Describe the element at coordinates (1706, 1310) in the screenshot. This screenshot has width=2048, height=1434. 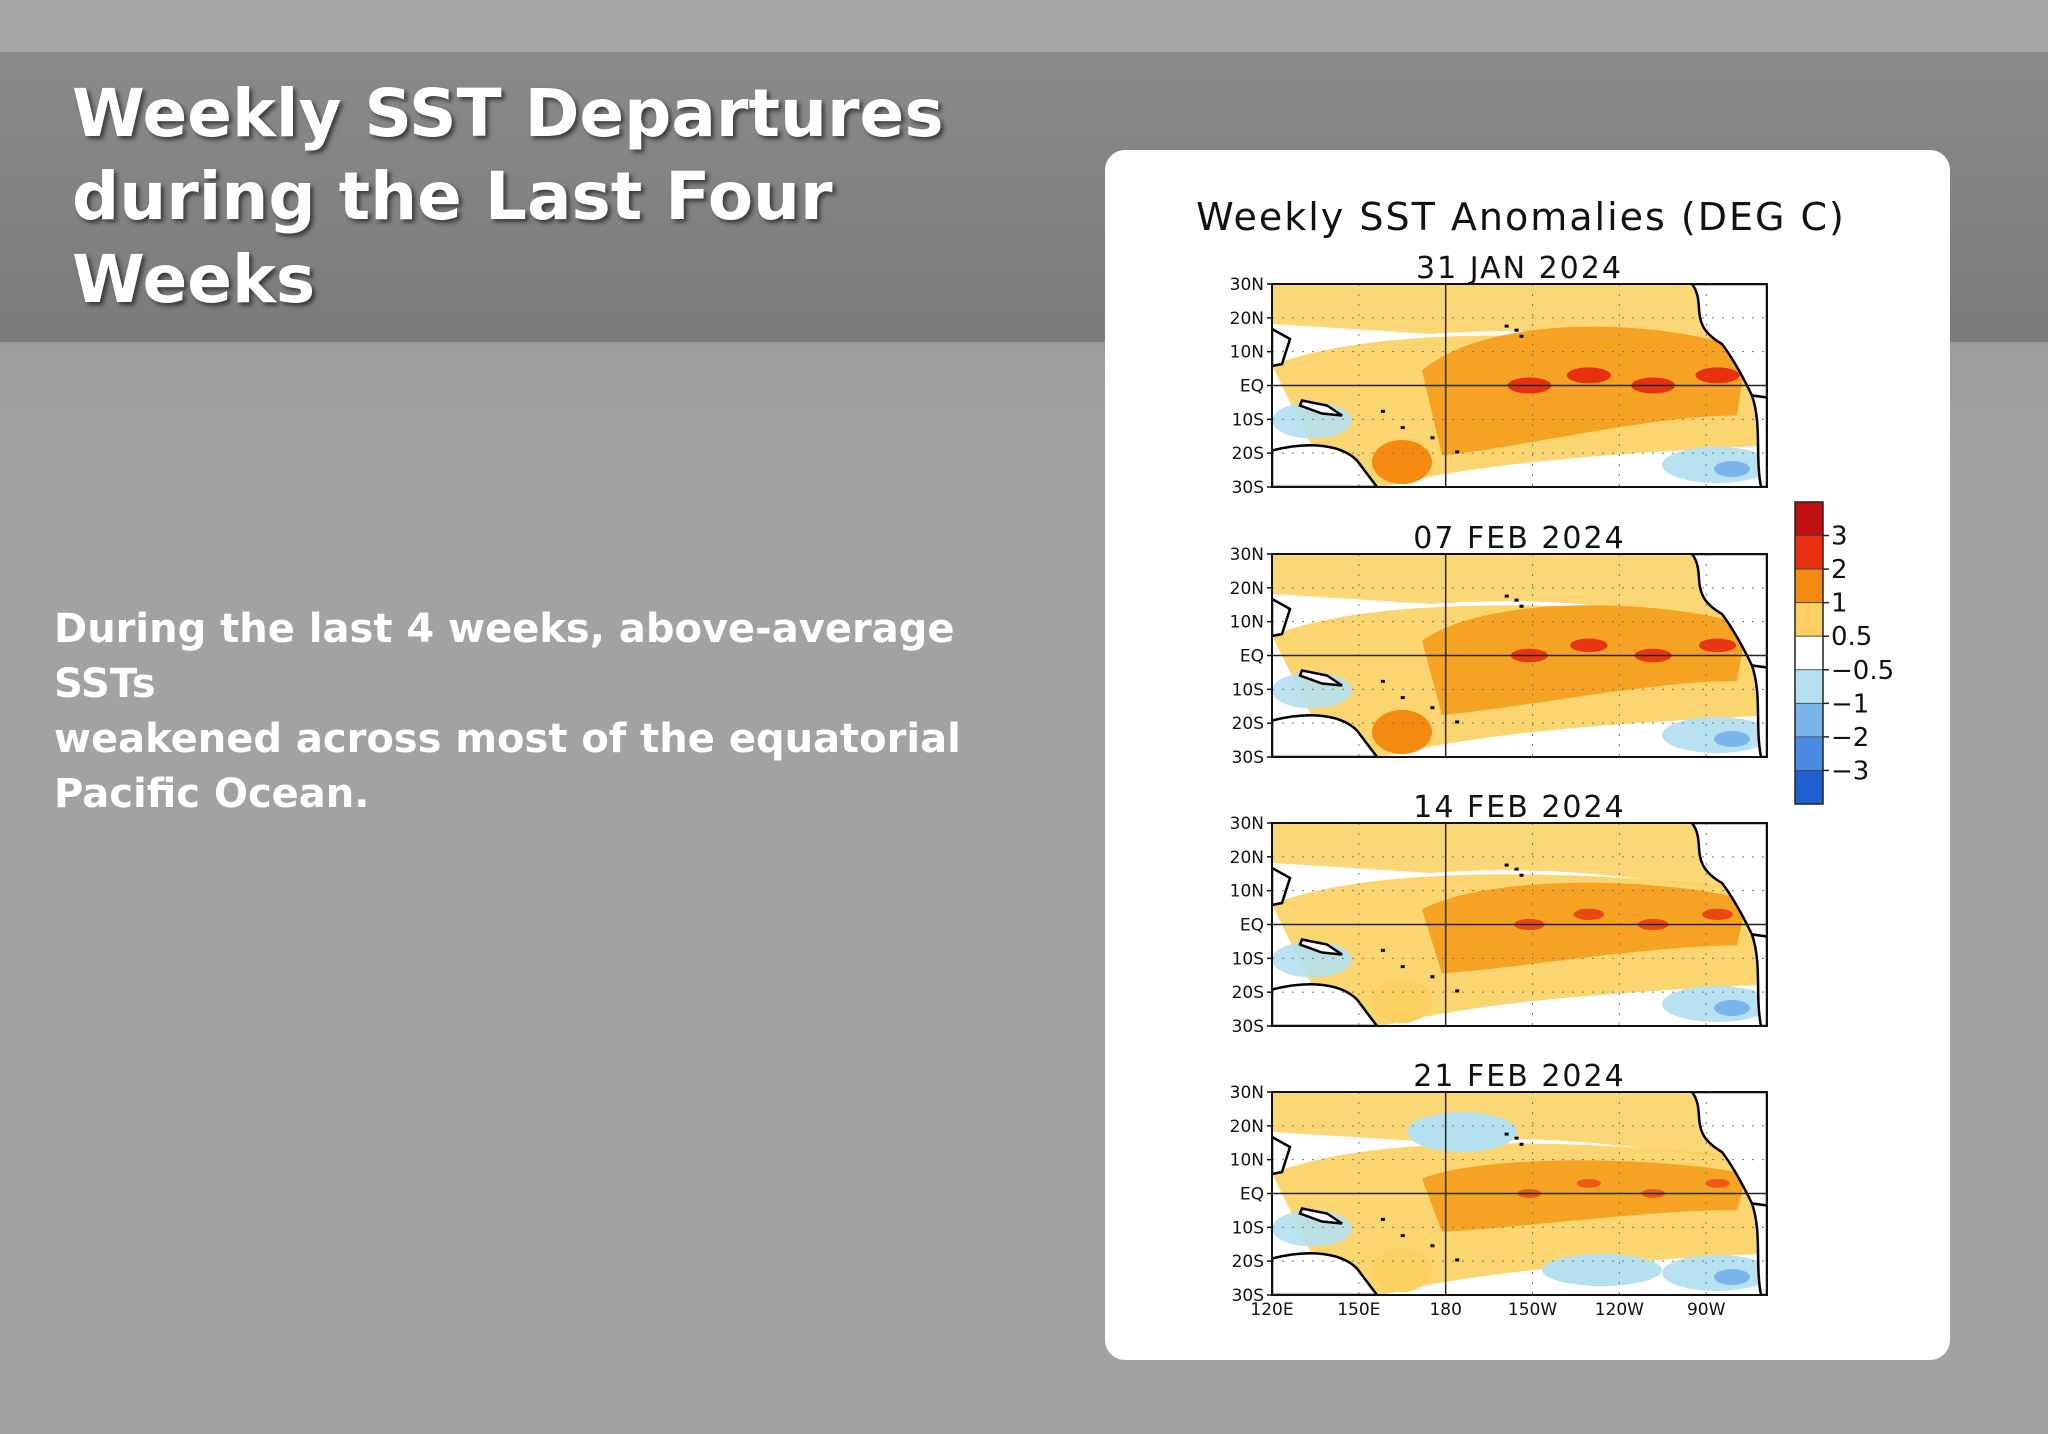
I see `lon-tick-label: 90W` at that location.